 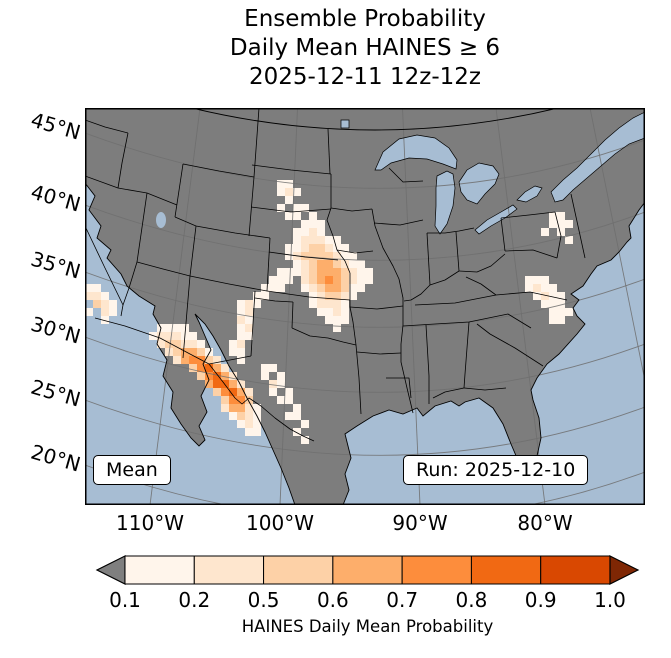 I want to click on run-label-box: Run: 2025-12-10, so click(x=496, y=470).